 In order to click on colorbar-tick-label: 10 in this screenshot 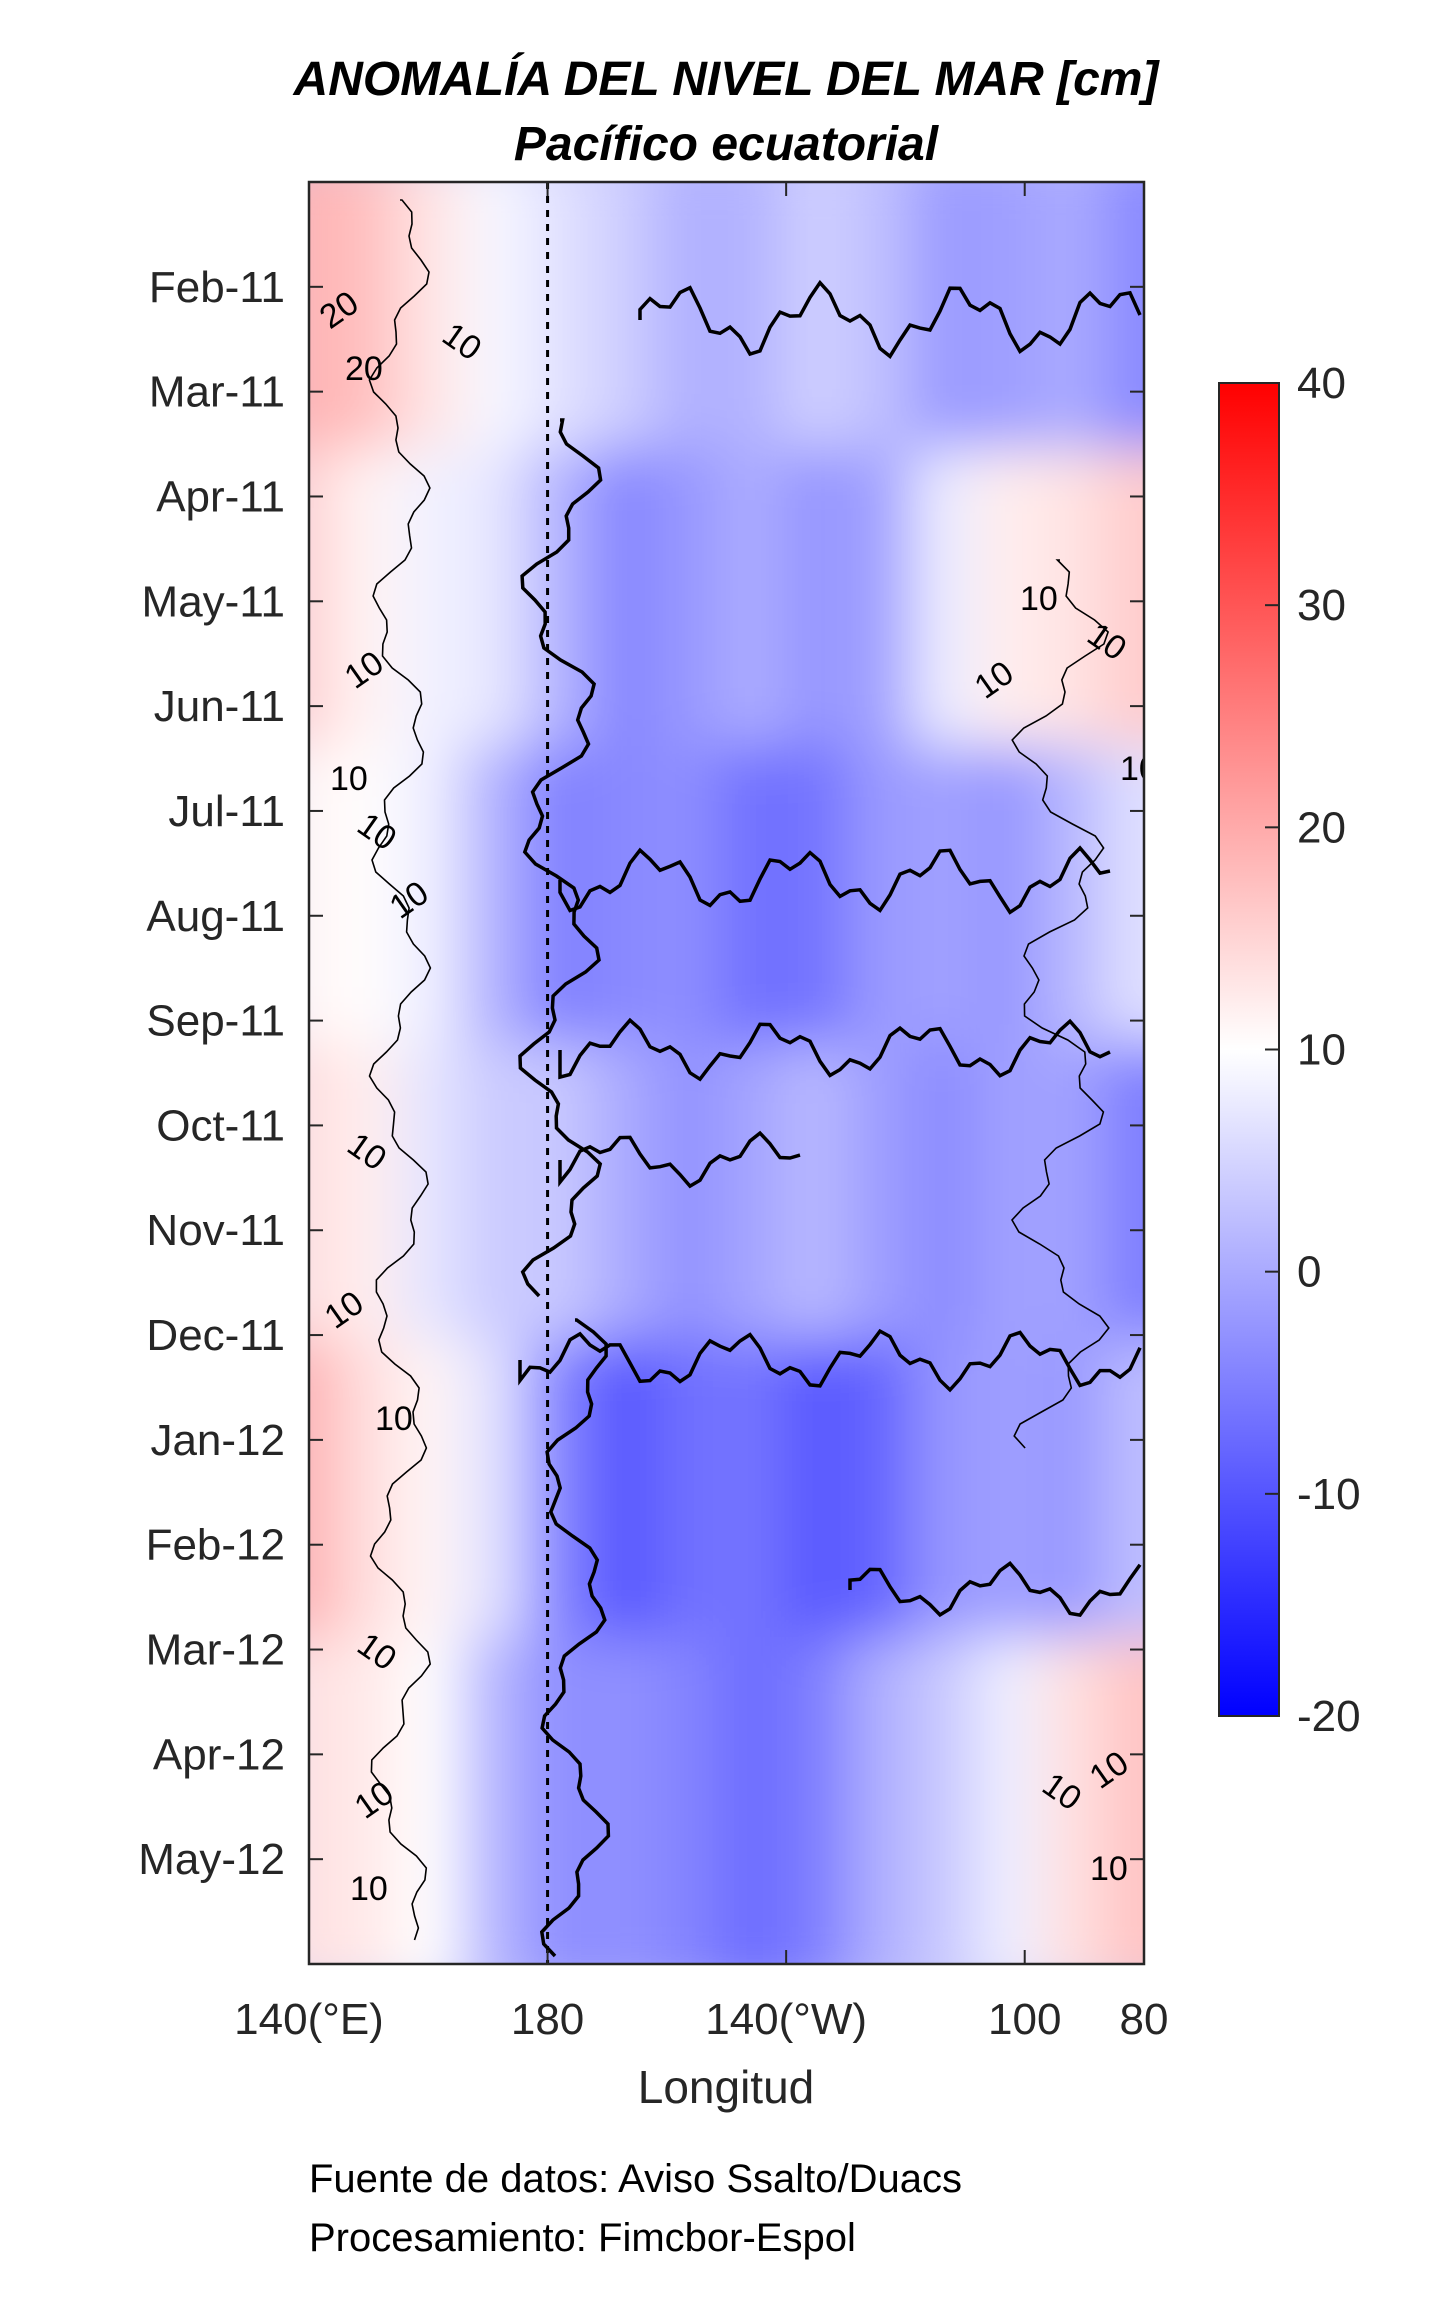, I will do `click(1321, 1050)`.